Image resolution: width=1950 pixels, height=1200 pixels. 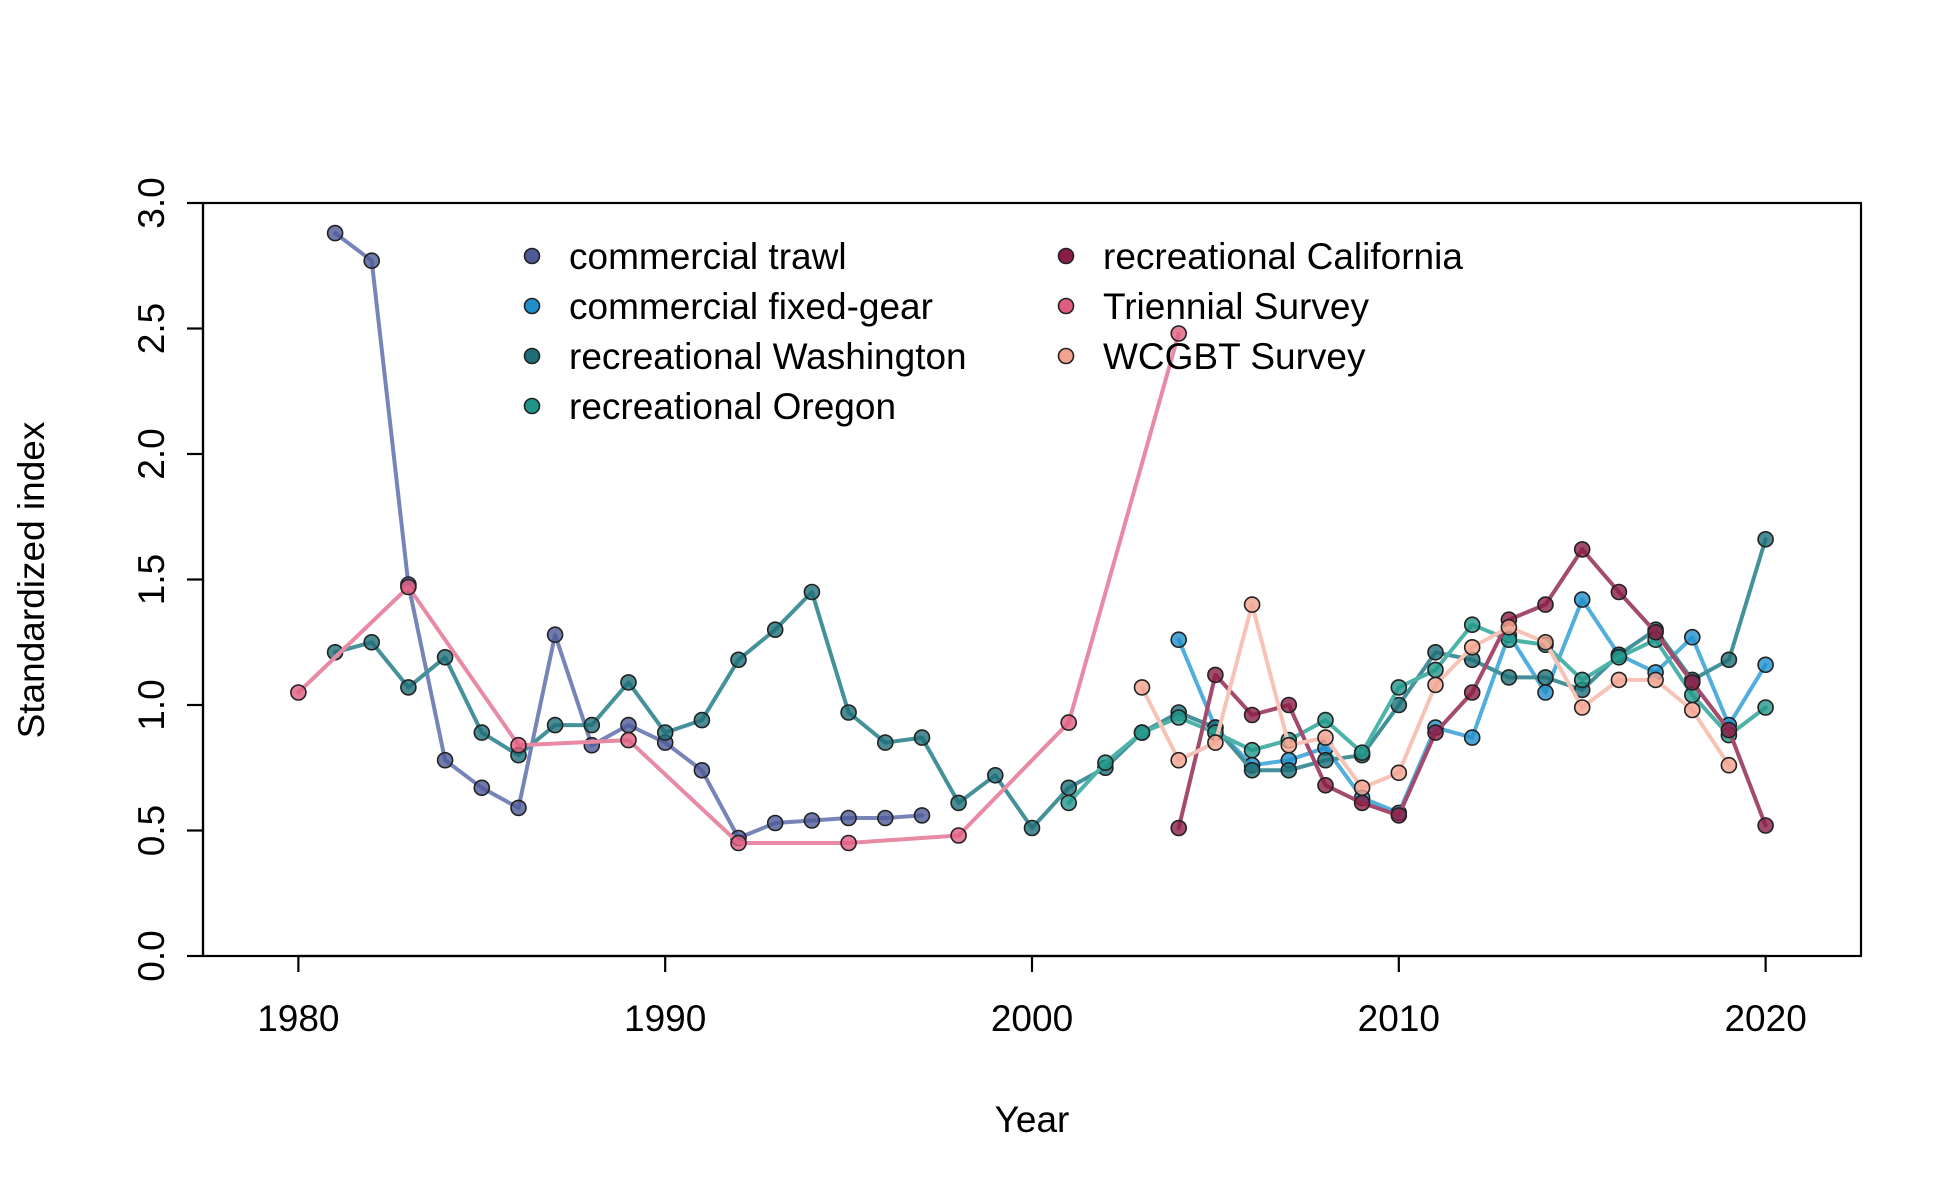 I want to click on y-tick-label: 2.0, so click(x=151, y=453).